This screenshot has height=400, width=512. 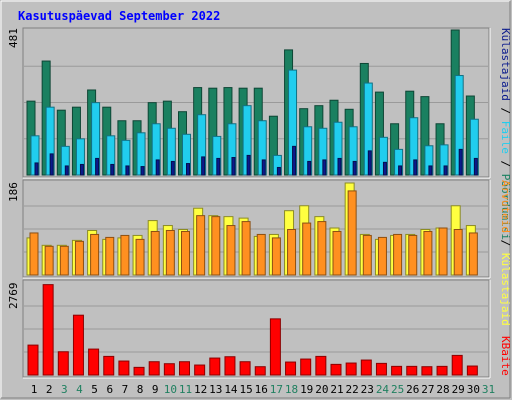 I want to click on side-label-faile: Faile, so click(x=505, y=137).